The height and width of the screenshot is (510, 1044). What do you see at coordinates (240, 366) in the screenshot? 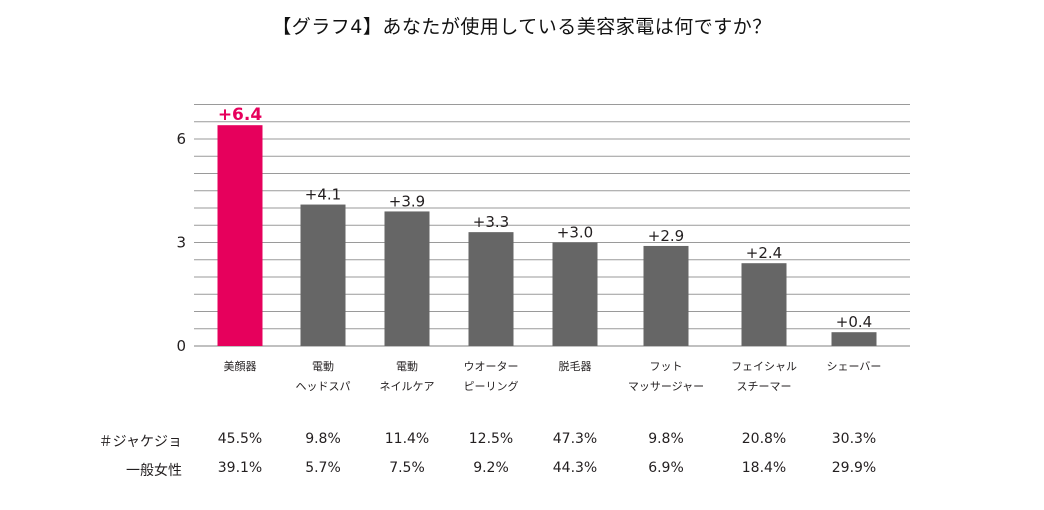
I see `x-tick-label: 美顔器` at bounding box center [240, 366].